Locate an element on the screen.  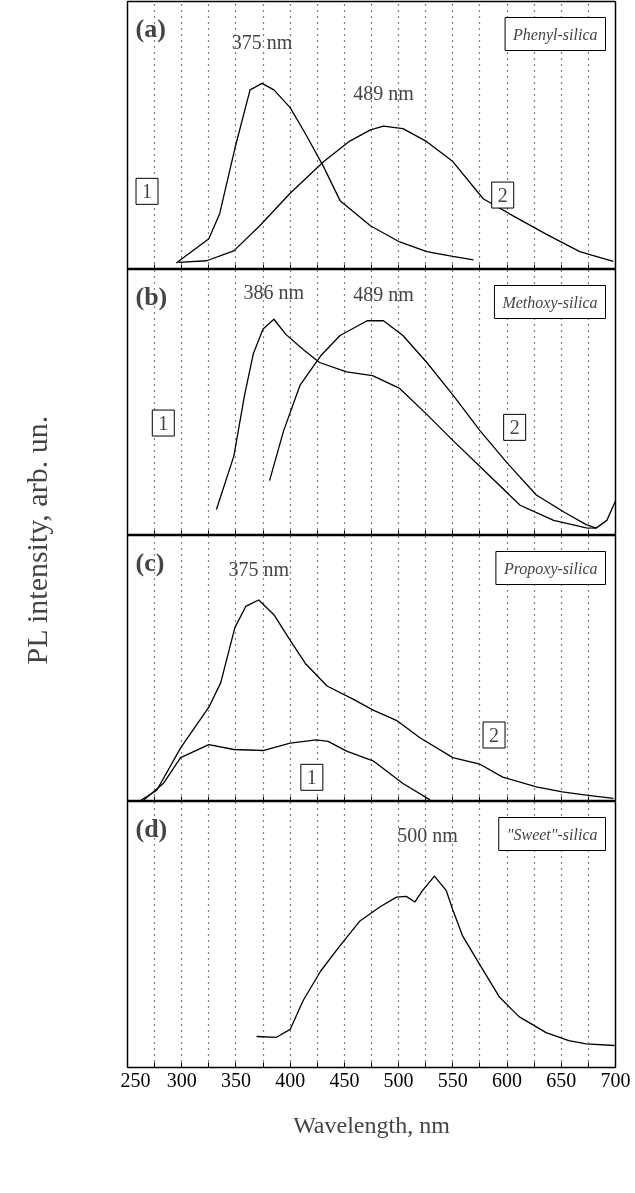
x-tick-label: 600 is located at coordinates (507, 1079).